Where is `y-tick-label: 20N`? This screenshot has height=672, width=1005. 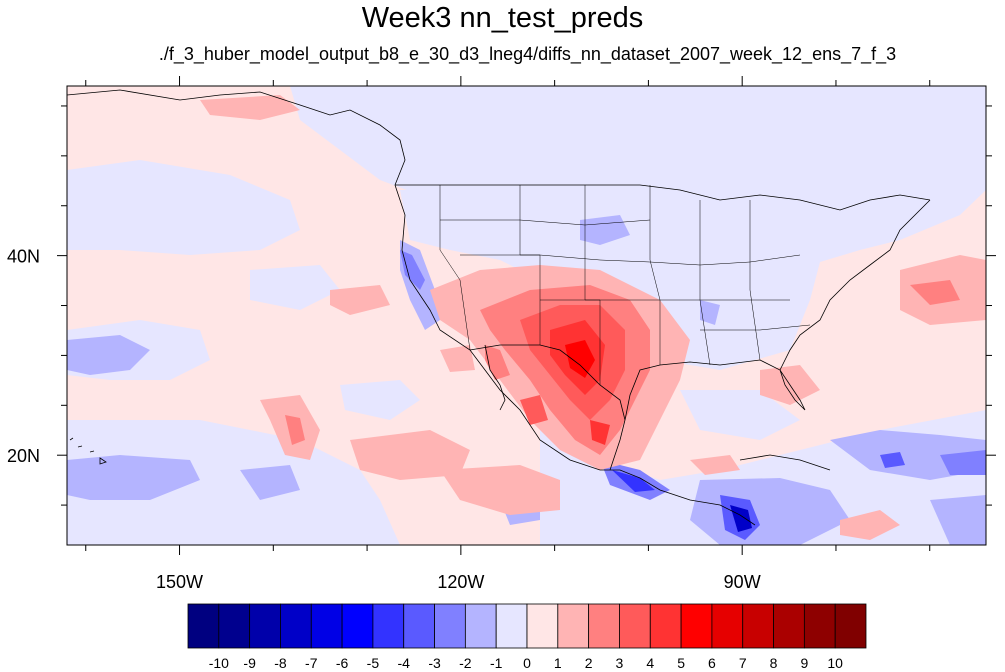
y-tick-label: 20N is located at coordinates (23, 456).